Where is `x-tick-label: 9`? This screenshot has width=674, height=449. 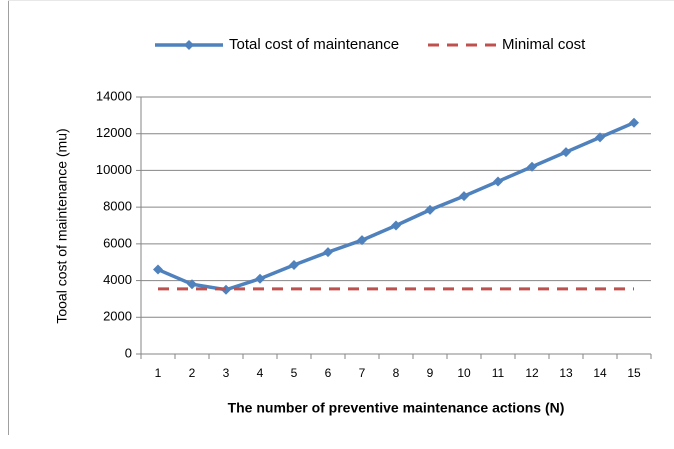 x-tick-label: 9 is located at coordinates (430, 373).